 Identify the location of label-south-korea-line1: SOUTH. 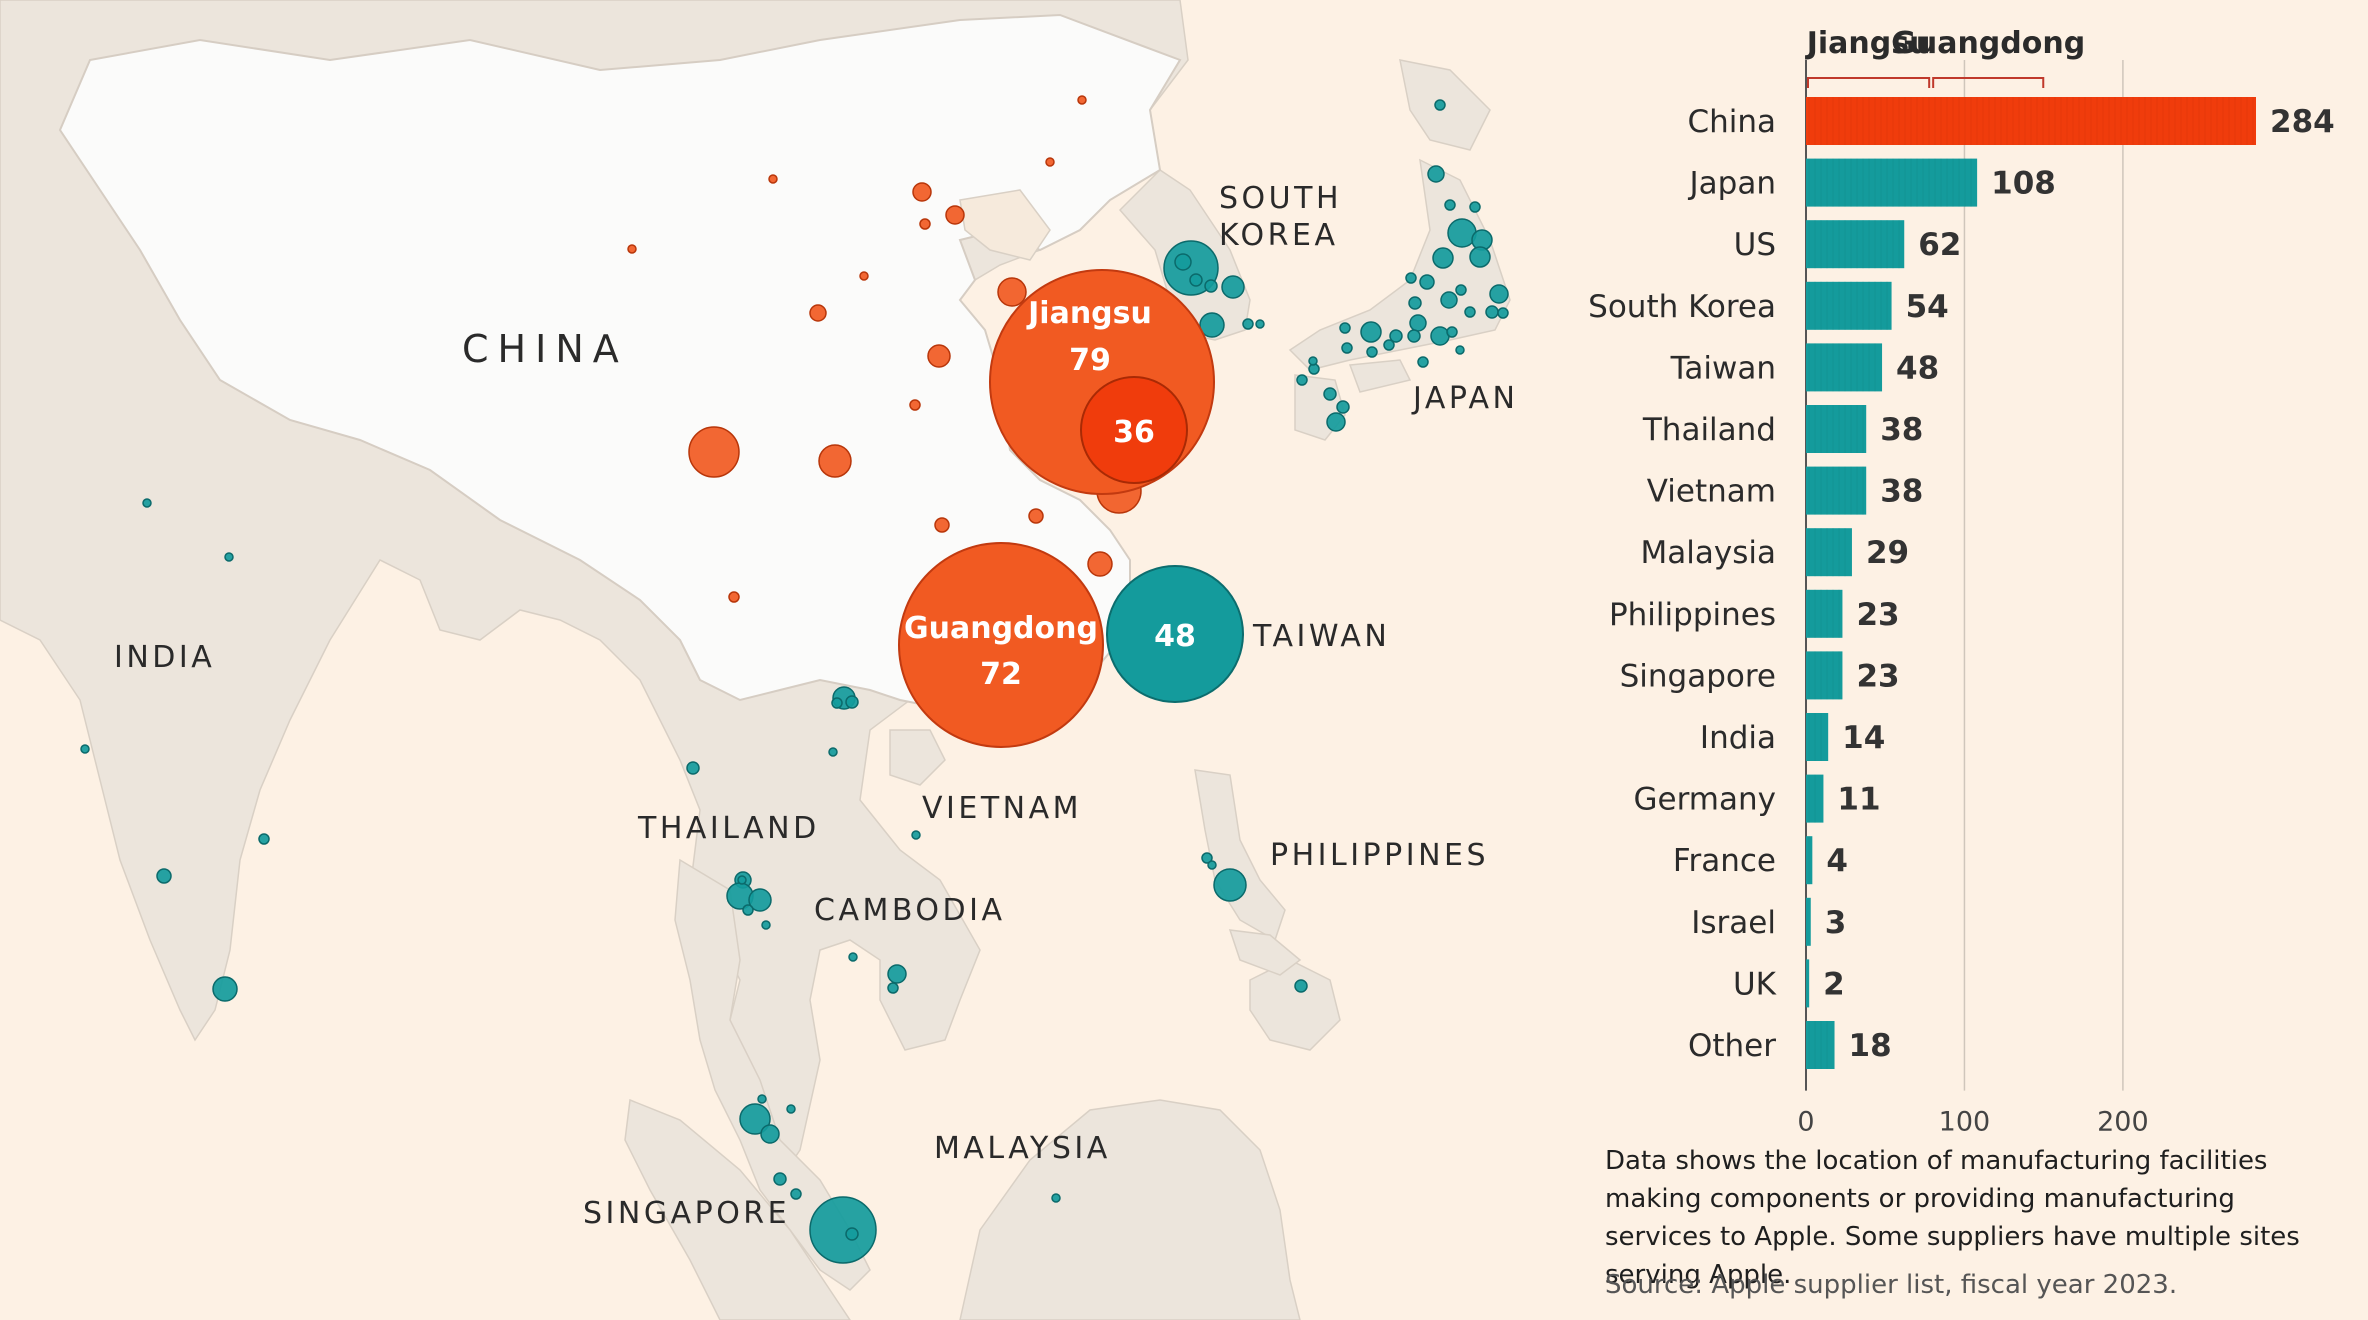
(1280, 198).